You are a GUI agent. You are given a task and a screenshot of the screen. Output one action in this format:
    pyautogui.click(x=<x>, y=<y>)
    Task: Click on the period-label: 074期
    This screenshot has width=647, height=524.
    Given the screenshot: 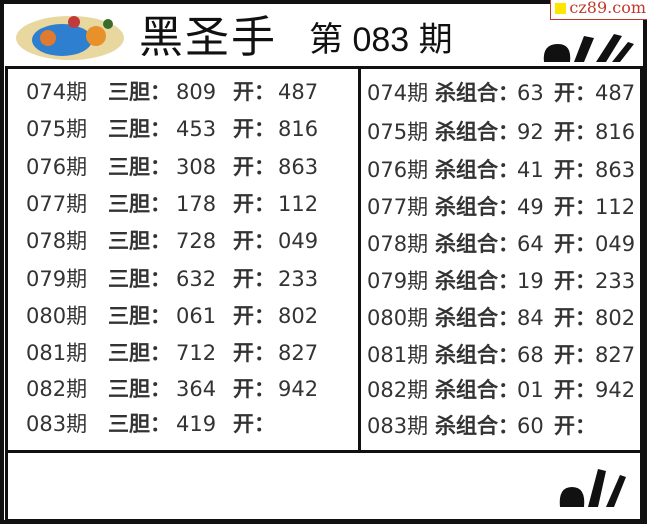 What is the action you would take?
    pyautogui.click(x=398, y=93)
    